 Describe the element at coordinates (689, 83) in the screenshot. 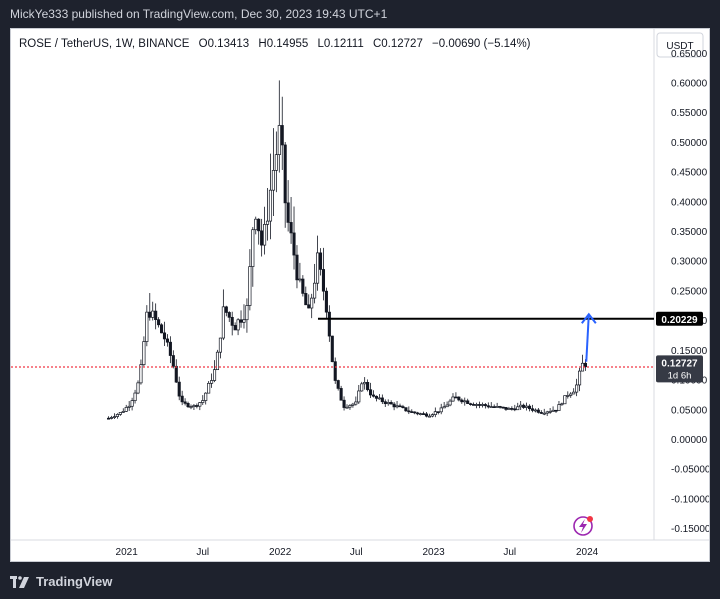

I see `y-tick-label: 0.60000` at that location.